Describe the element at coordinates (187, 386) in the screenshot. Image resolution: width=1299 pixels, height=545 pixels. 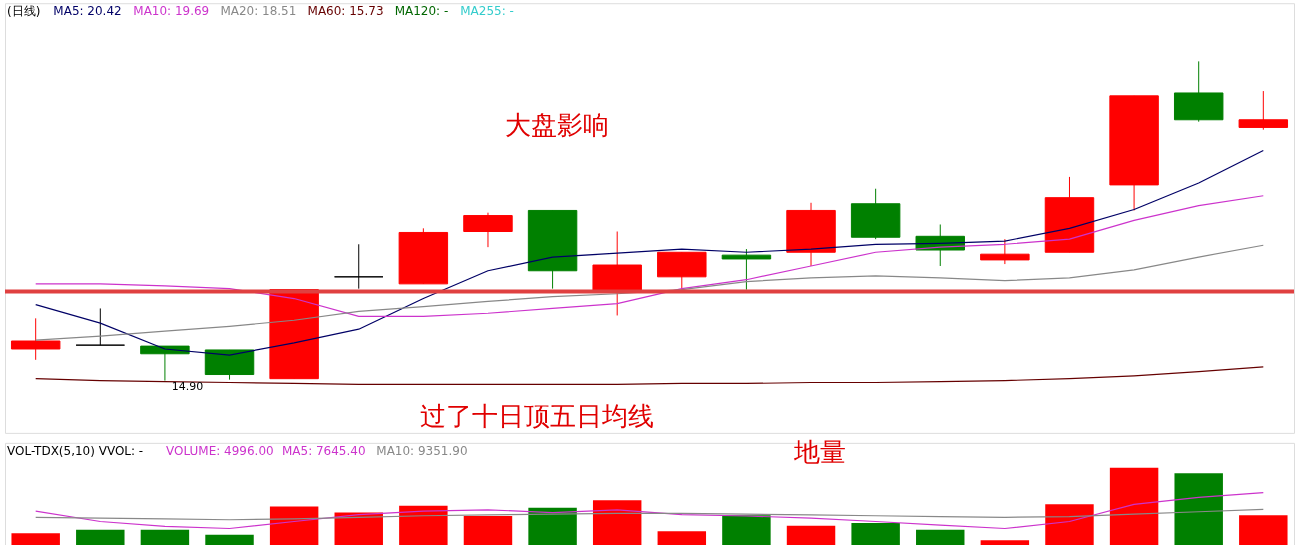
I see `annotation: 14.90` at that location.